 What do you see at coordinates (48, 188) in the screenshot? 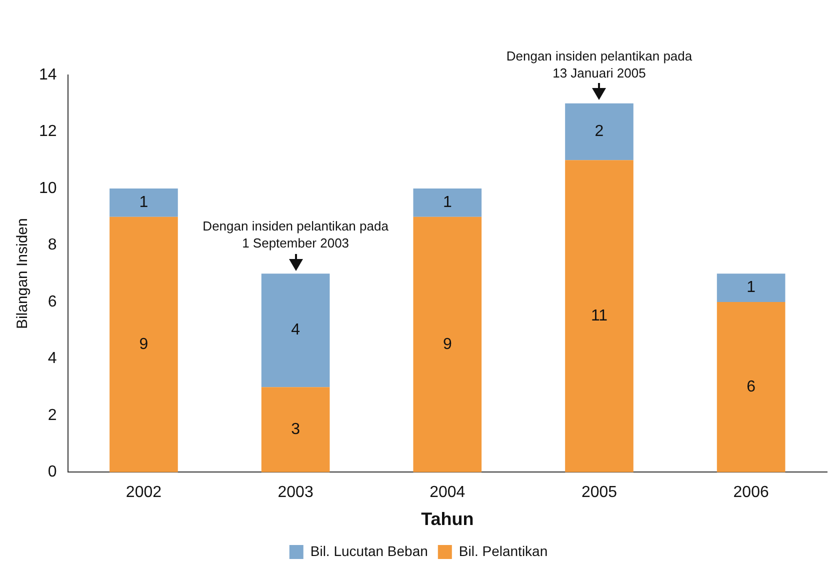
I see `y-tick-label: 10` at bounding box center [48, 188].